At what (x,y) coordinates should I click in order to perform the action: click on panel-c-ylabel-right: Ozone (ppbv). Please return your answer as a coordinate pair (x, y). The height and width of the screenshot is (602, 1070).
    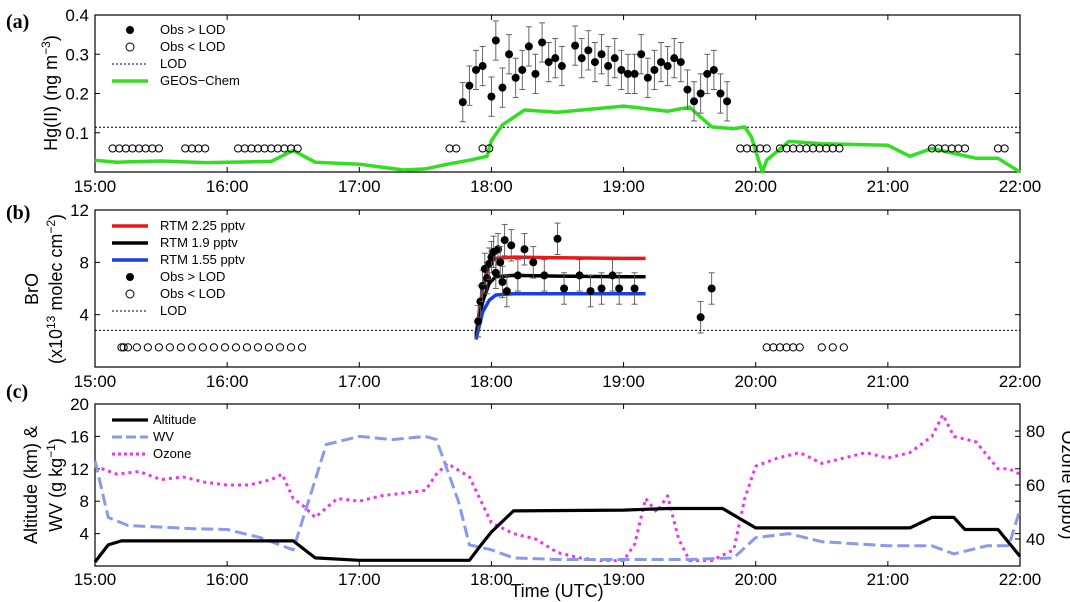
    Looking at the image, I should click on (1064, 484).